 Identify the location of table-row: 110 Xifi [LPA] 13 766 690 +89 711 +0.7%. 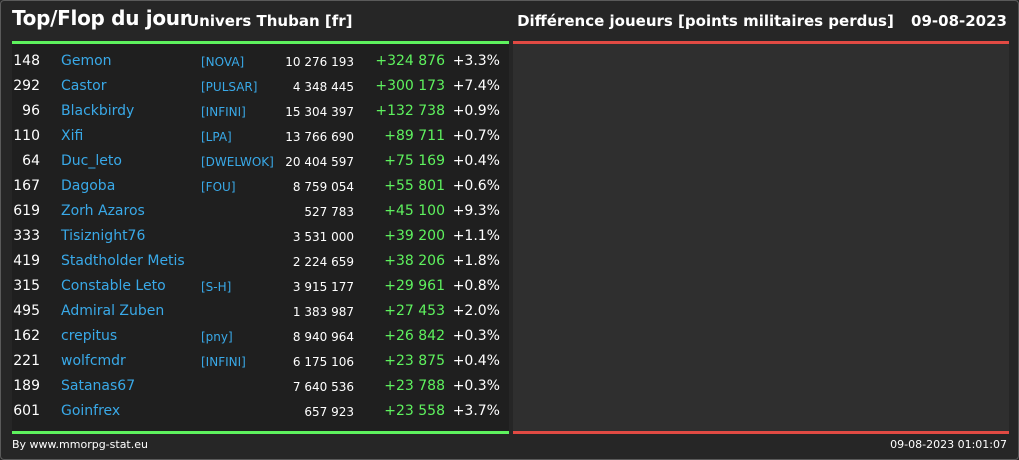
(260, 135).